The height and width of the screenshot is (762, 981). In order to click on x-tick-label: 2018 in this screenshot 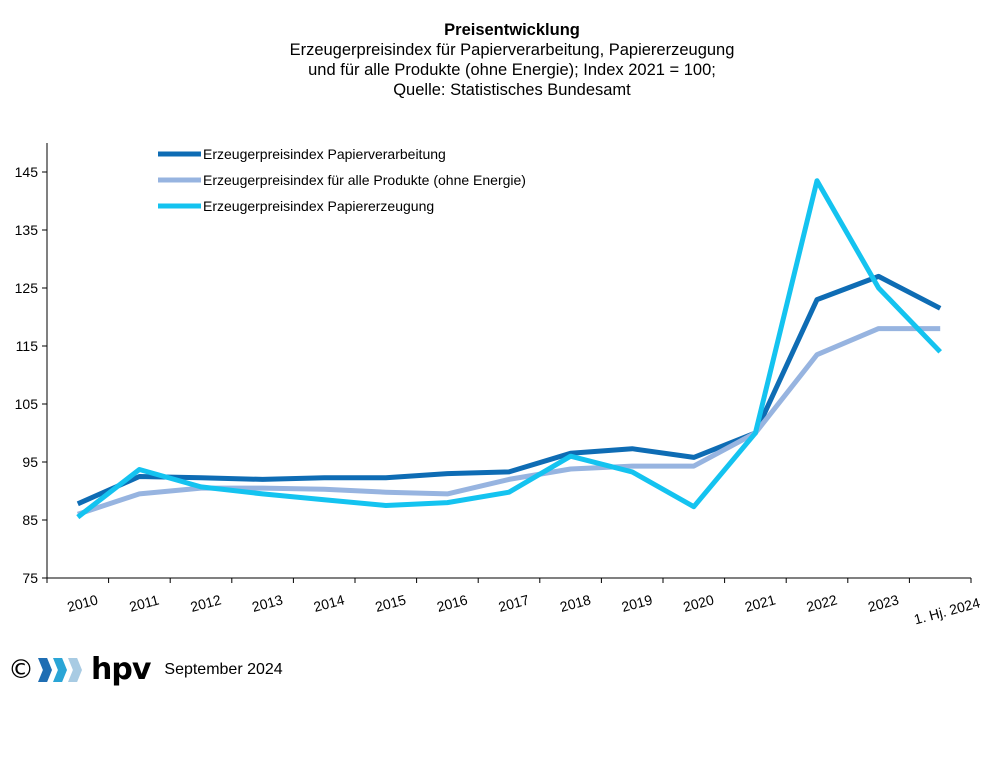, I will do `click(575, 603)`.